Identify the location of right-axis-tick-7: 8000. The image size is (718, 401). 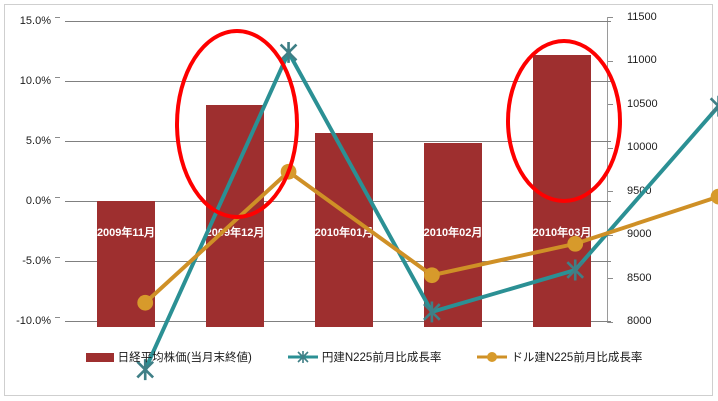
(639, 321).